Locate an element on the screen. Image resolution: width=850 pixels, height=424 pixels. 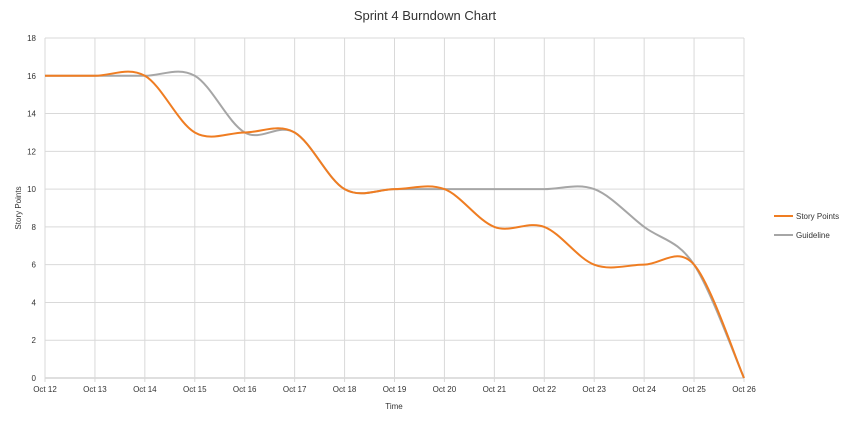
y-axis-ticks: 0 2 4 6 8 10 12 14 16 18 is located at coordinates (31, 208).